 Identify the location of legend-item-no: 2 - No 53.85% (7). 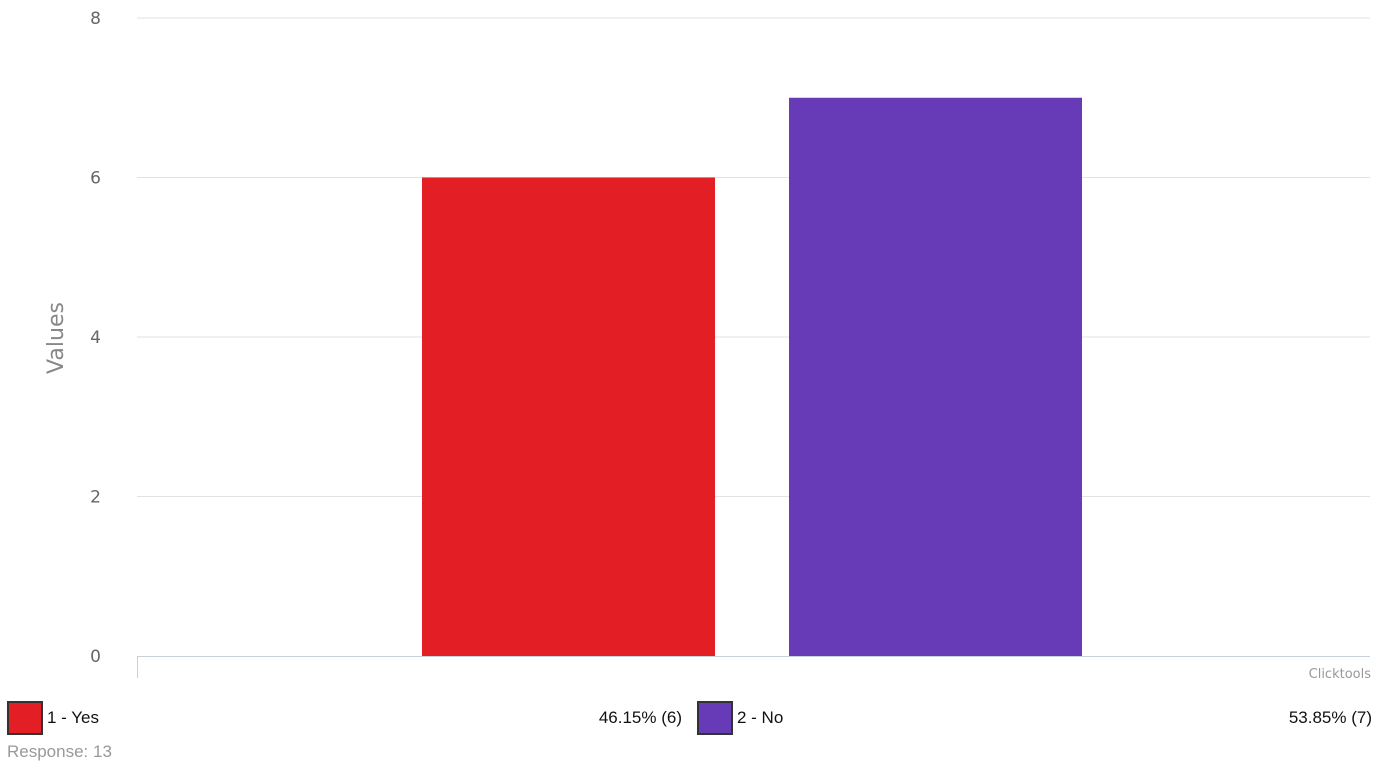
(1034, 718).